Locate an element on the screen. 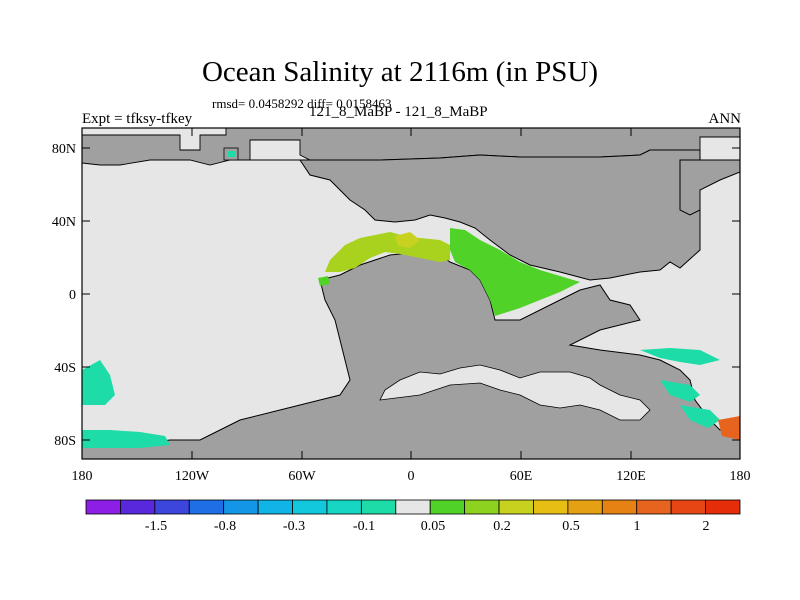 The width and height of the screenshot is (800, 600). lat-tick-label: 0 is located at coordinates (72, 295).